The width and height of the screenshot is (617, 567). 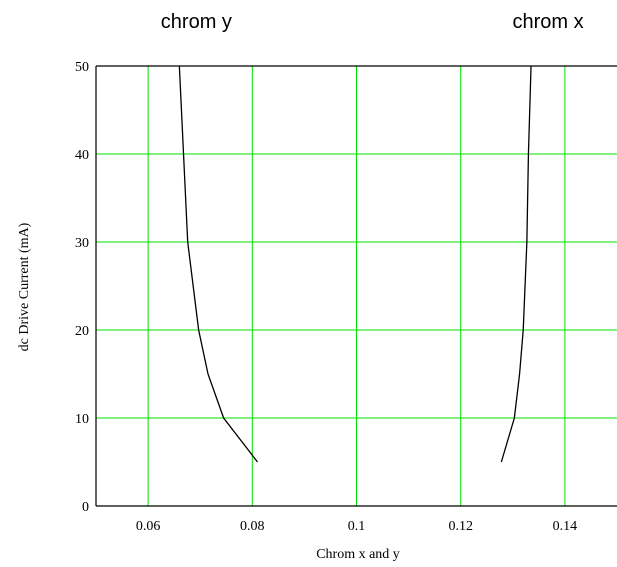 What do you see at coordinates (196, 22) in the screenshot?
I see `annotation-chrom-y: chrom y` at bounding box center [196, 22].